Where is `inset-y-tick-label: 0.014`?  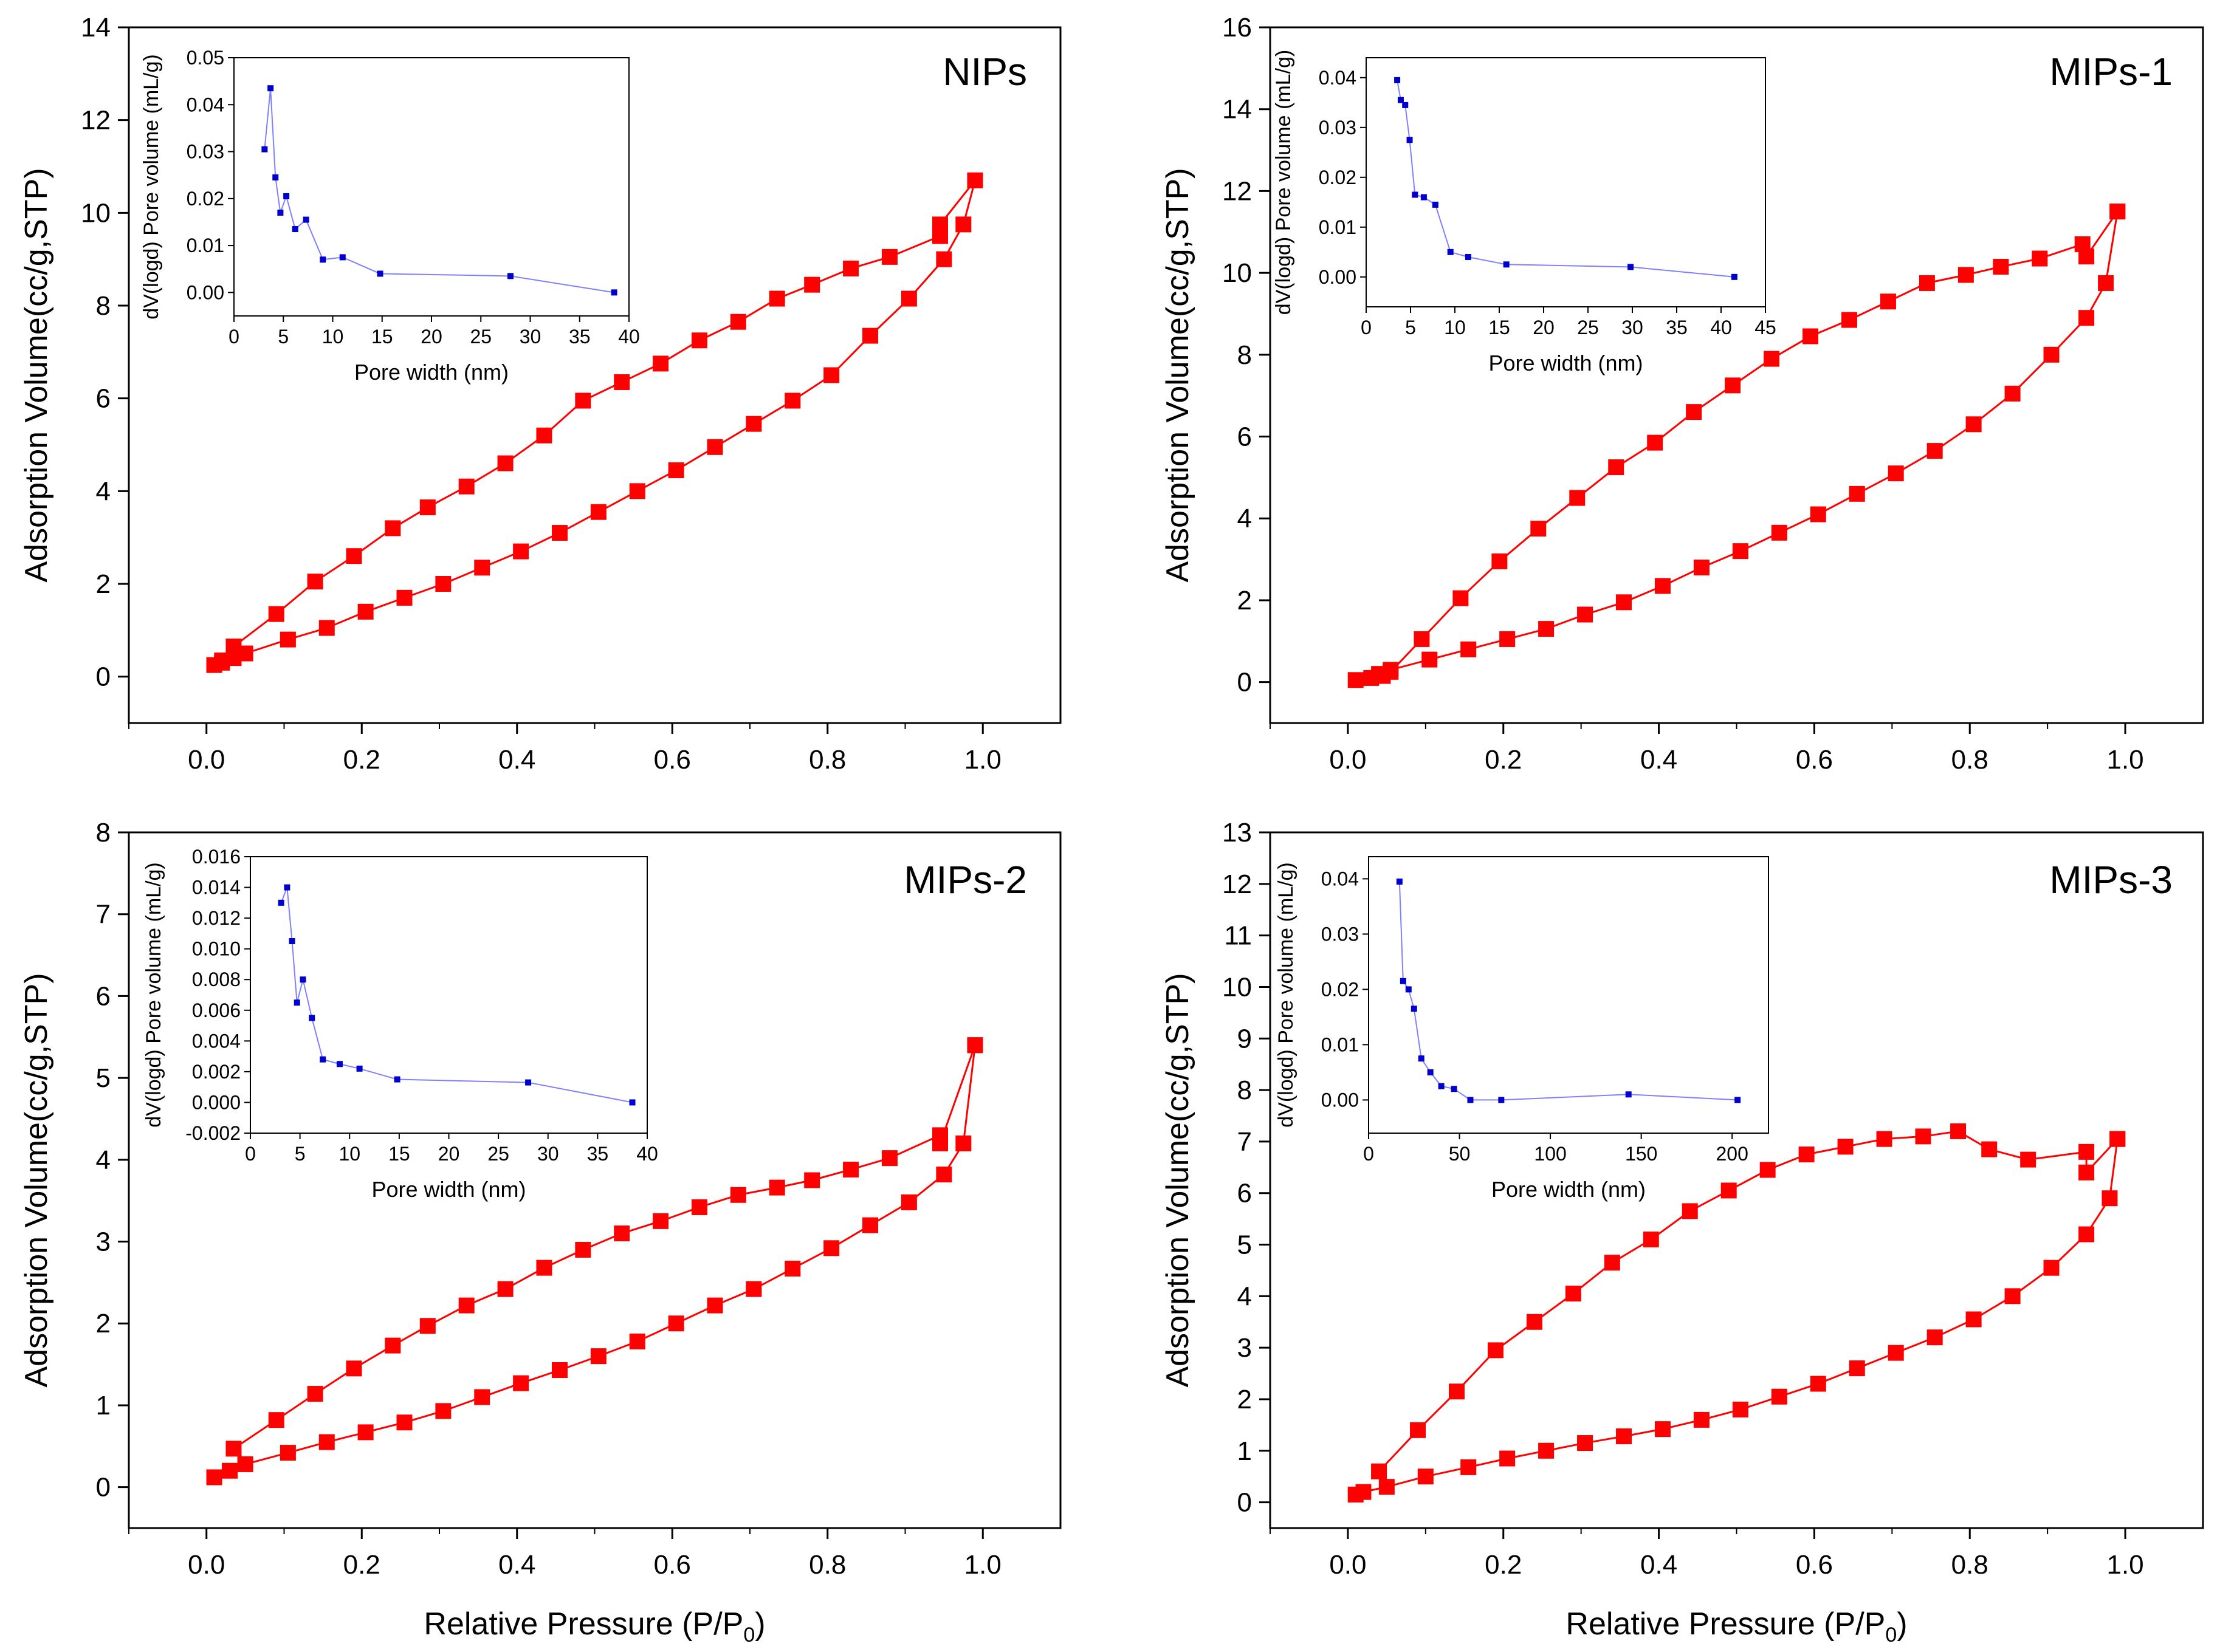 inset-y-tick-label: 0.014 is located at coordinates (216, 888).